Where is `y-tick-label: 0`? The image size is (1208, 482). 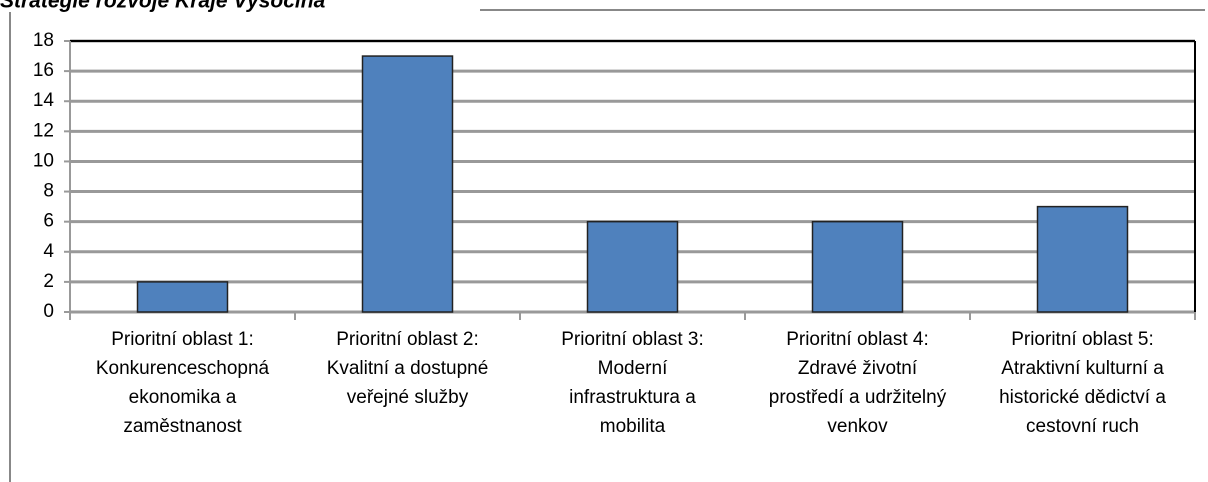
y-tick-label: 0 is located at coordinates (48, 311).